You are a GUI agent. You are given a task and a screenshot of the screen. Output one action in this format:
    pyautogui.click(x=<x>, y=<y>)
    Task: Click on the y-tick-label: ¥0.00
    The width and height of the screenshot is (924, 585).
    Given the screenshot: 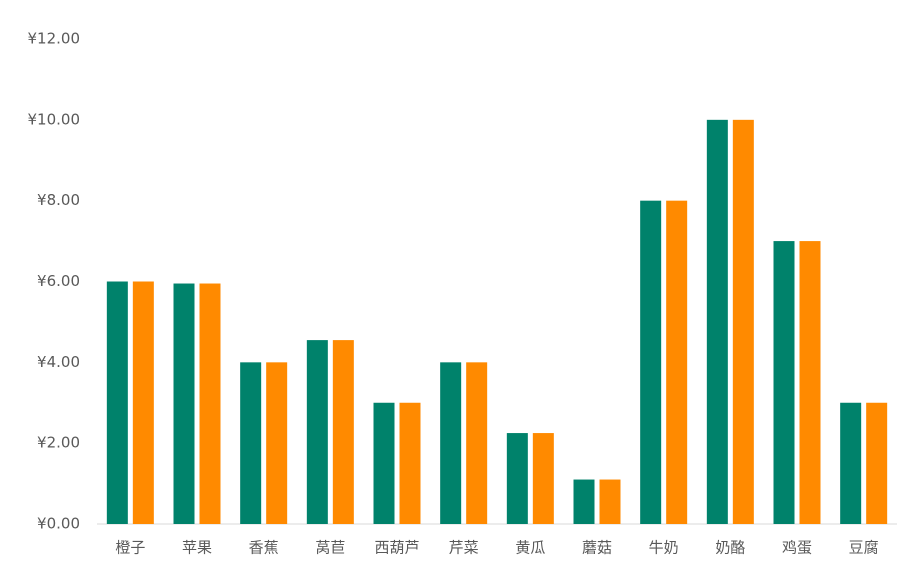 What is the action you would take?
    pyautogui.click(x=58, y=524)
    